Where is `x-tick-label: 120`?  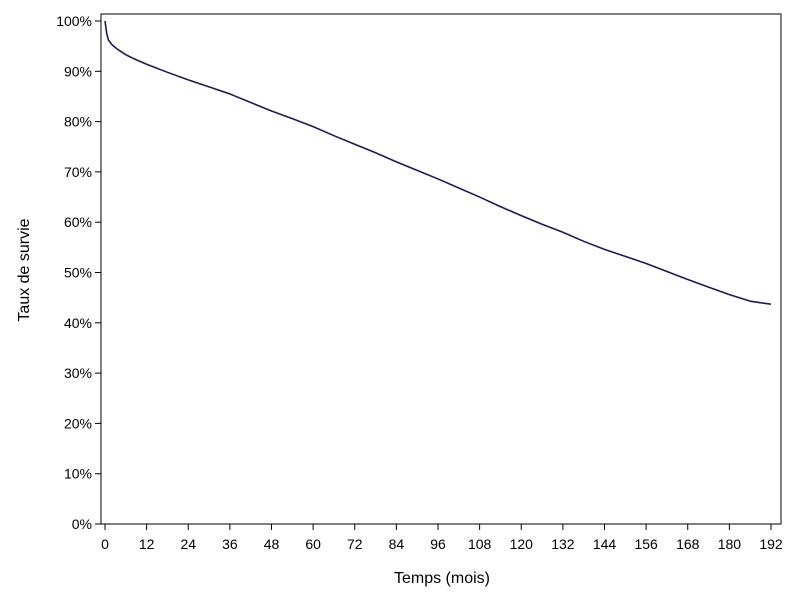 x-tick-label: 120 is located at coordinates (522, 544).